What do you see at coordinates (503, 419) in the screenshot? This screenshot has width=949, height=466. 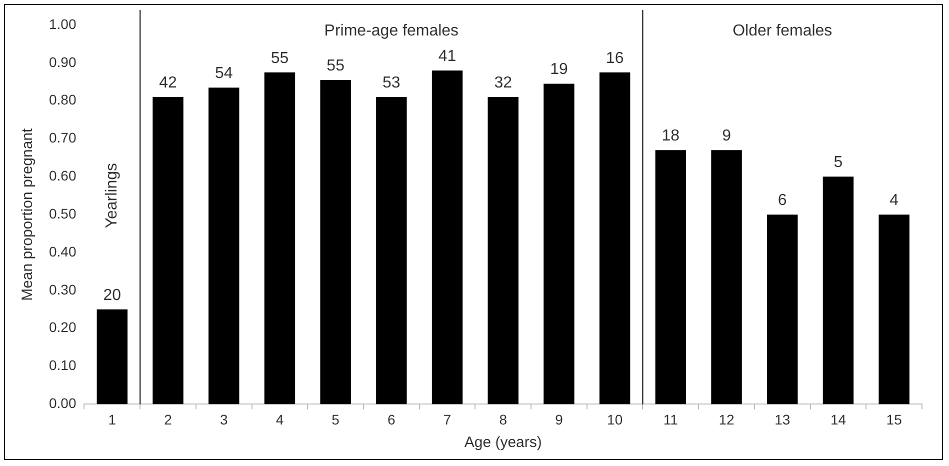 I see `x-tick-label: 8` at bounding box center [503, 419].